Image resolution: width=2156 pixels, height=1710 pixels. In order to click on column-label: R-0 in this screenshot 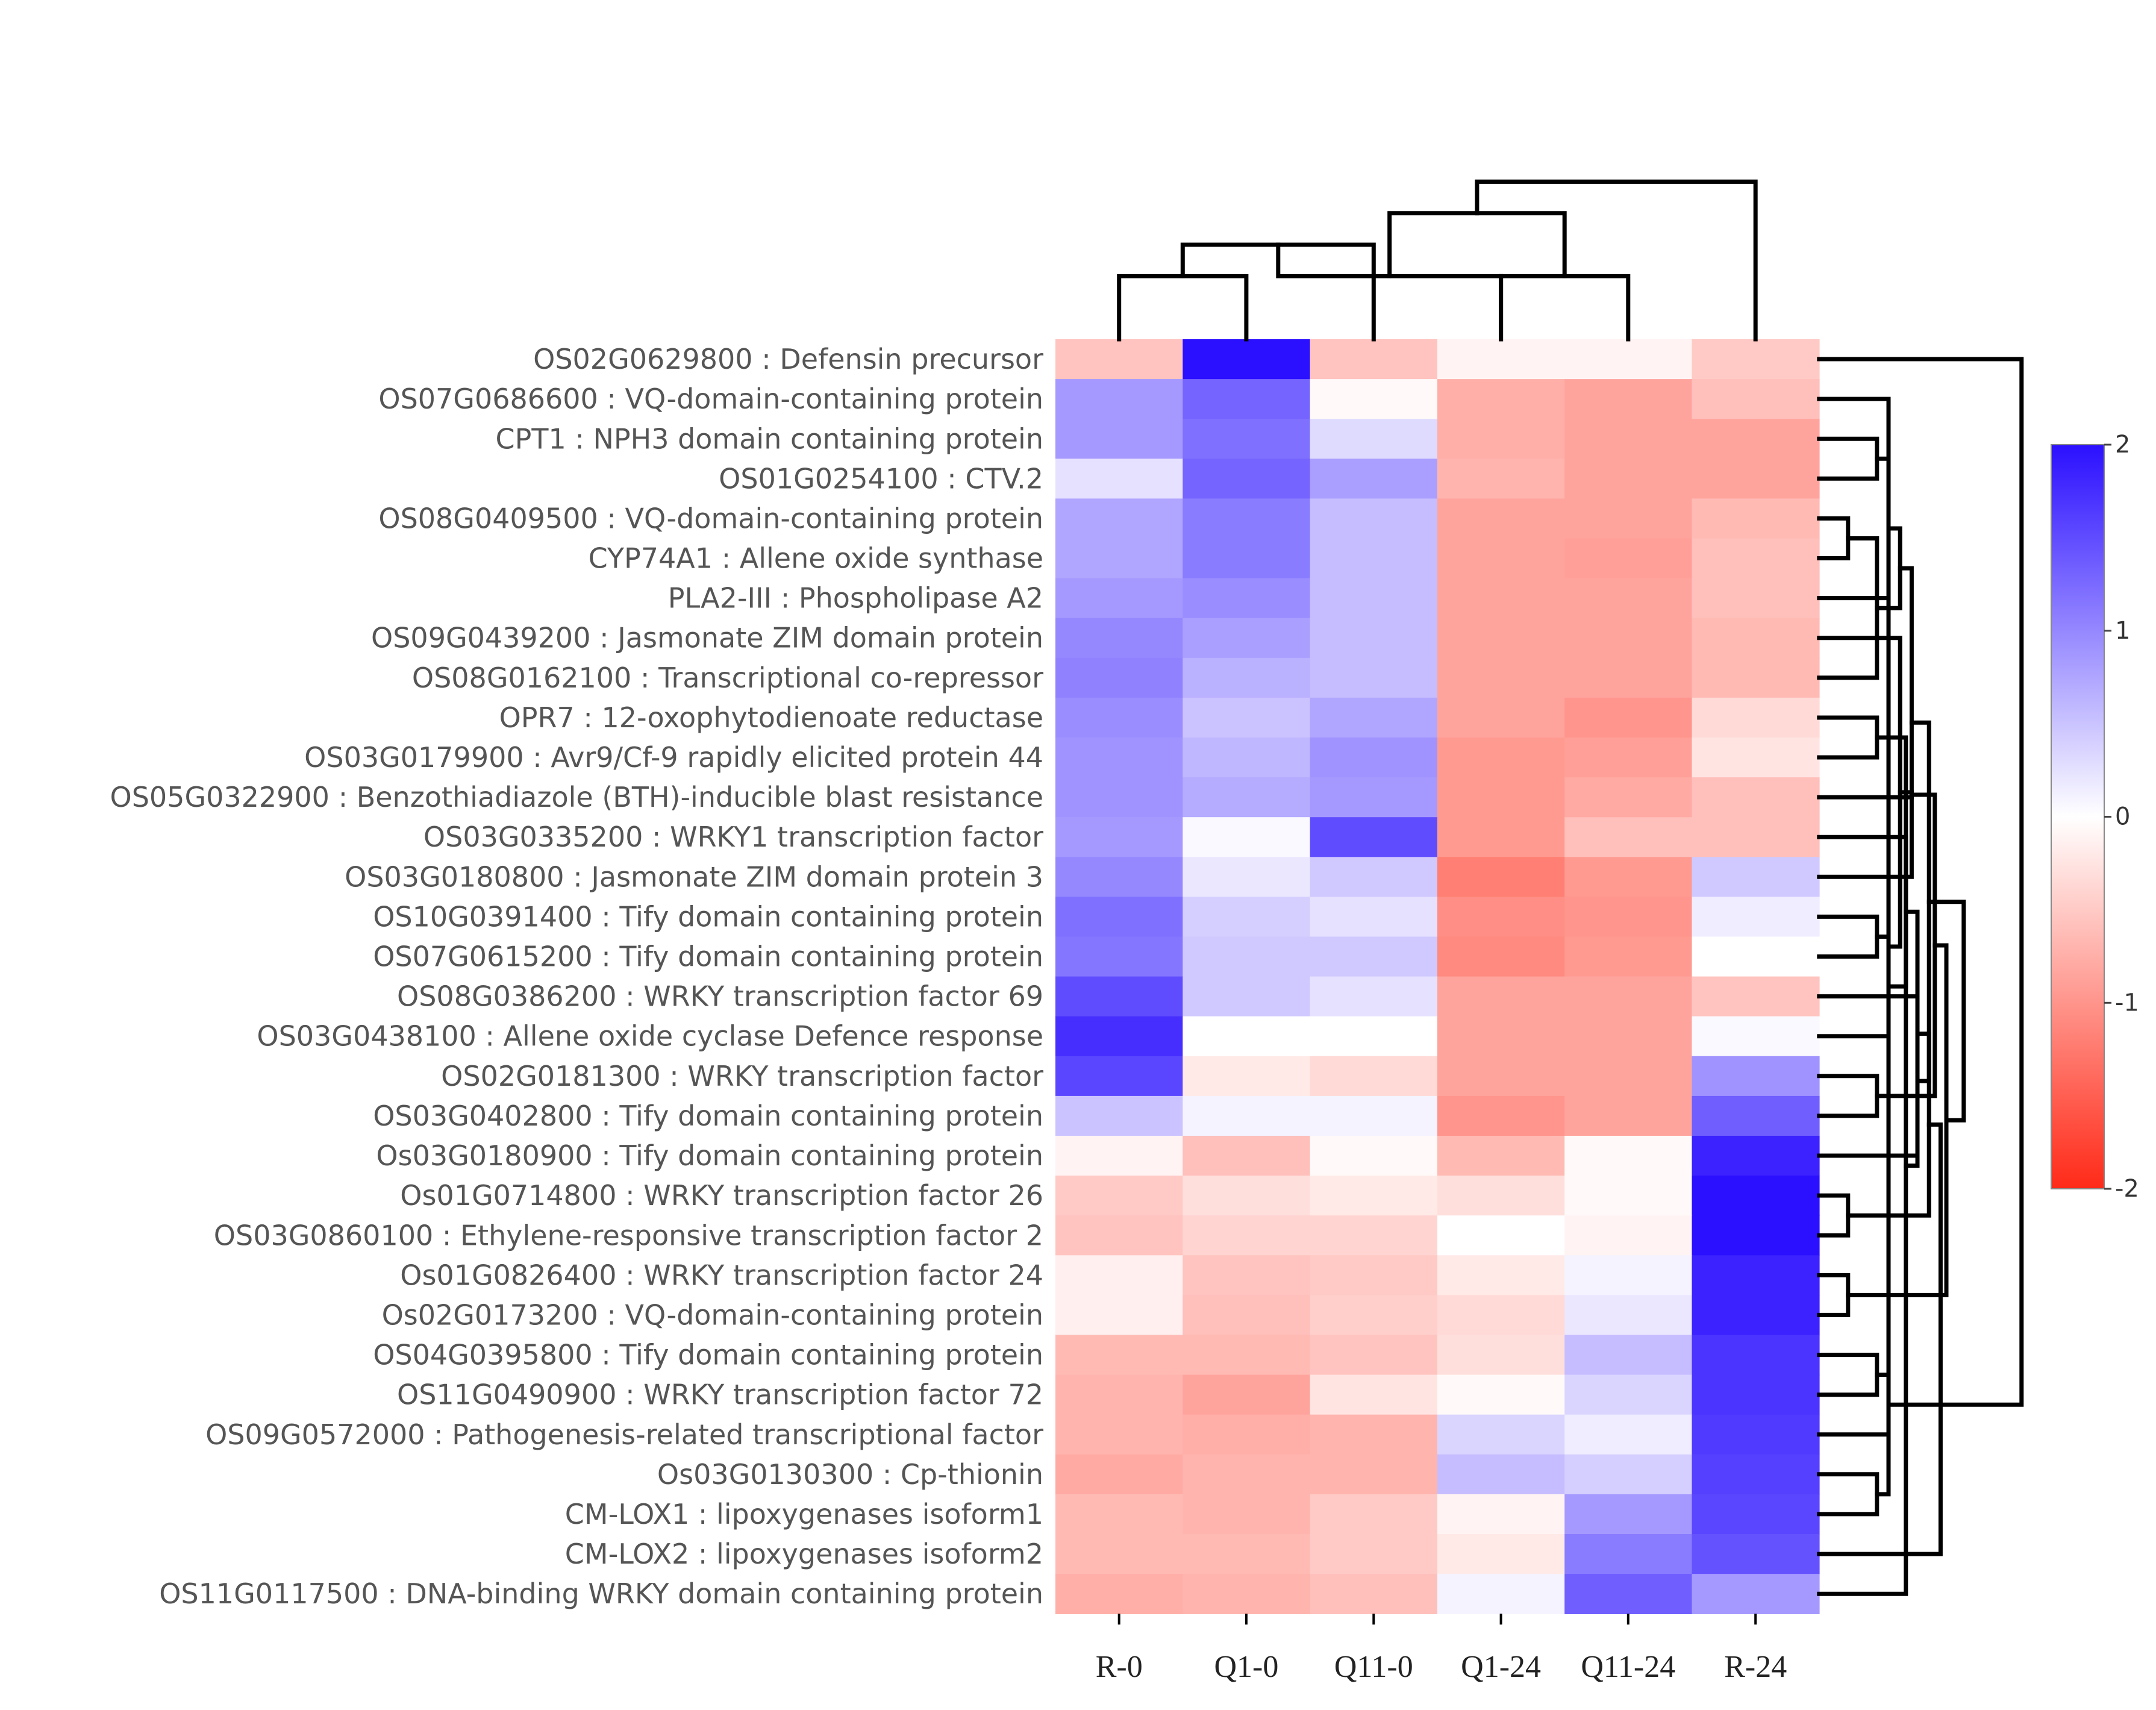, I will do `click(1119, 1667)`.